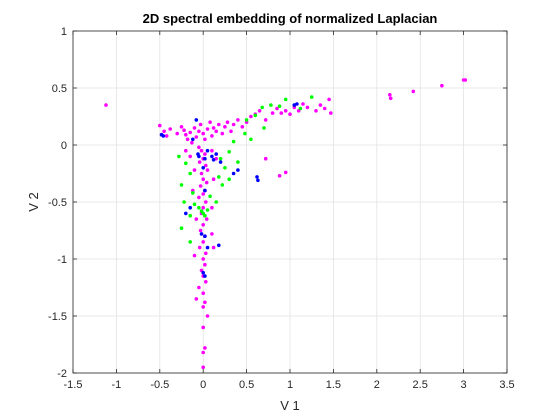  What do you see at coordinates (62, 260) in the screenshot?
I see `y-tick-label: -1` at bounding box center [62, 260].